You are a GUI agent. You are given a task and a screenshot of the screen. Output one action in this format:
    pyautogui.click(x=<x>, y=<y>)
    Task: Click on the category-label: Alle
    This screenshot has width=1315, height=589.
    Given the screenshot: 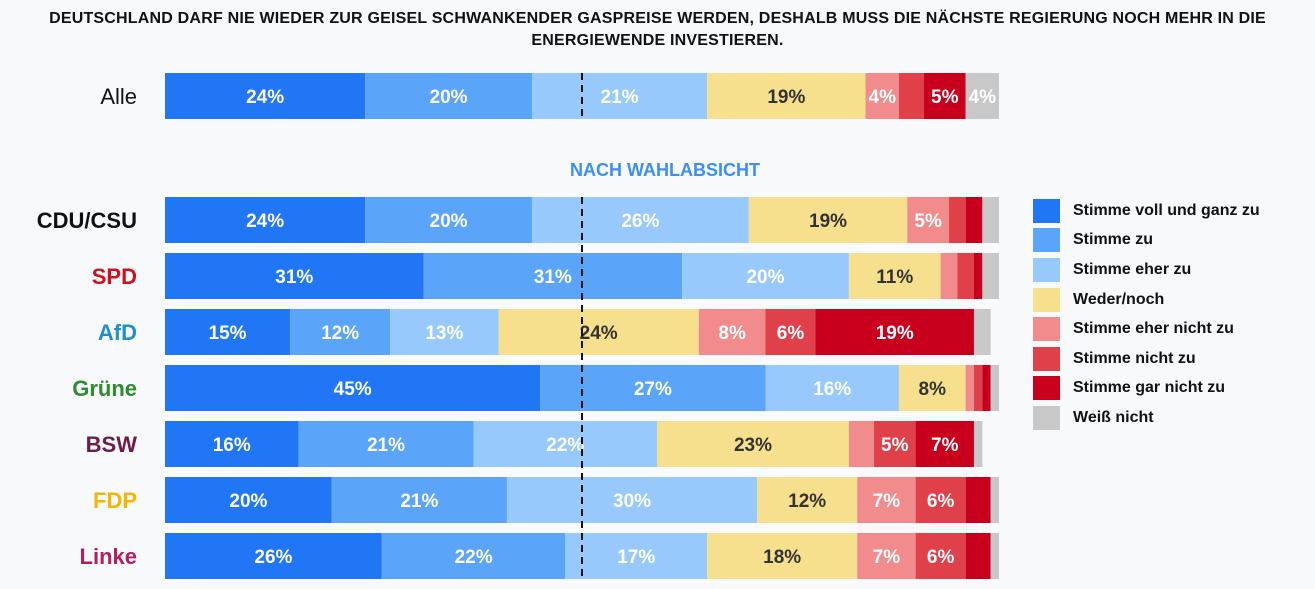 What is the action you would take?
    pyautogui.click(x=118, y=96)
    